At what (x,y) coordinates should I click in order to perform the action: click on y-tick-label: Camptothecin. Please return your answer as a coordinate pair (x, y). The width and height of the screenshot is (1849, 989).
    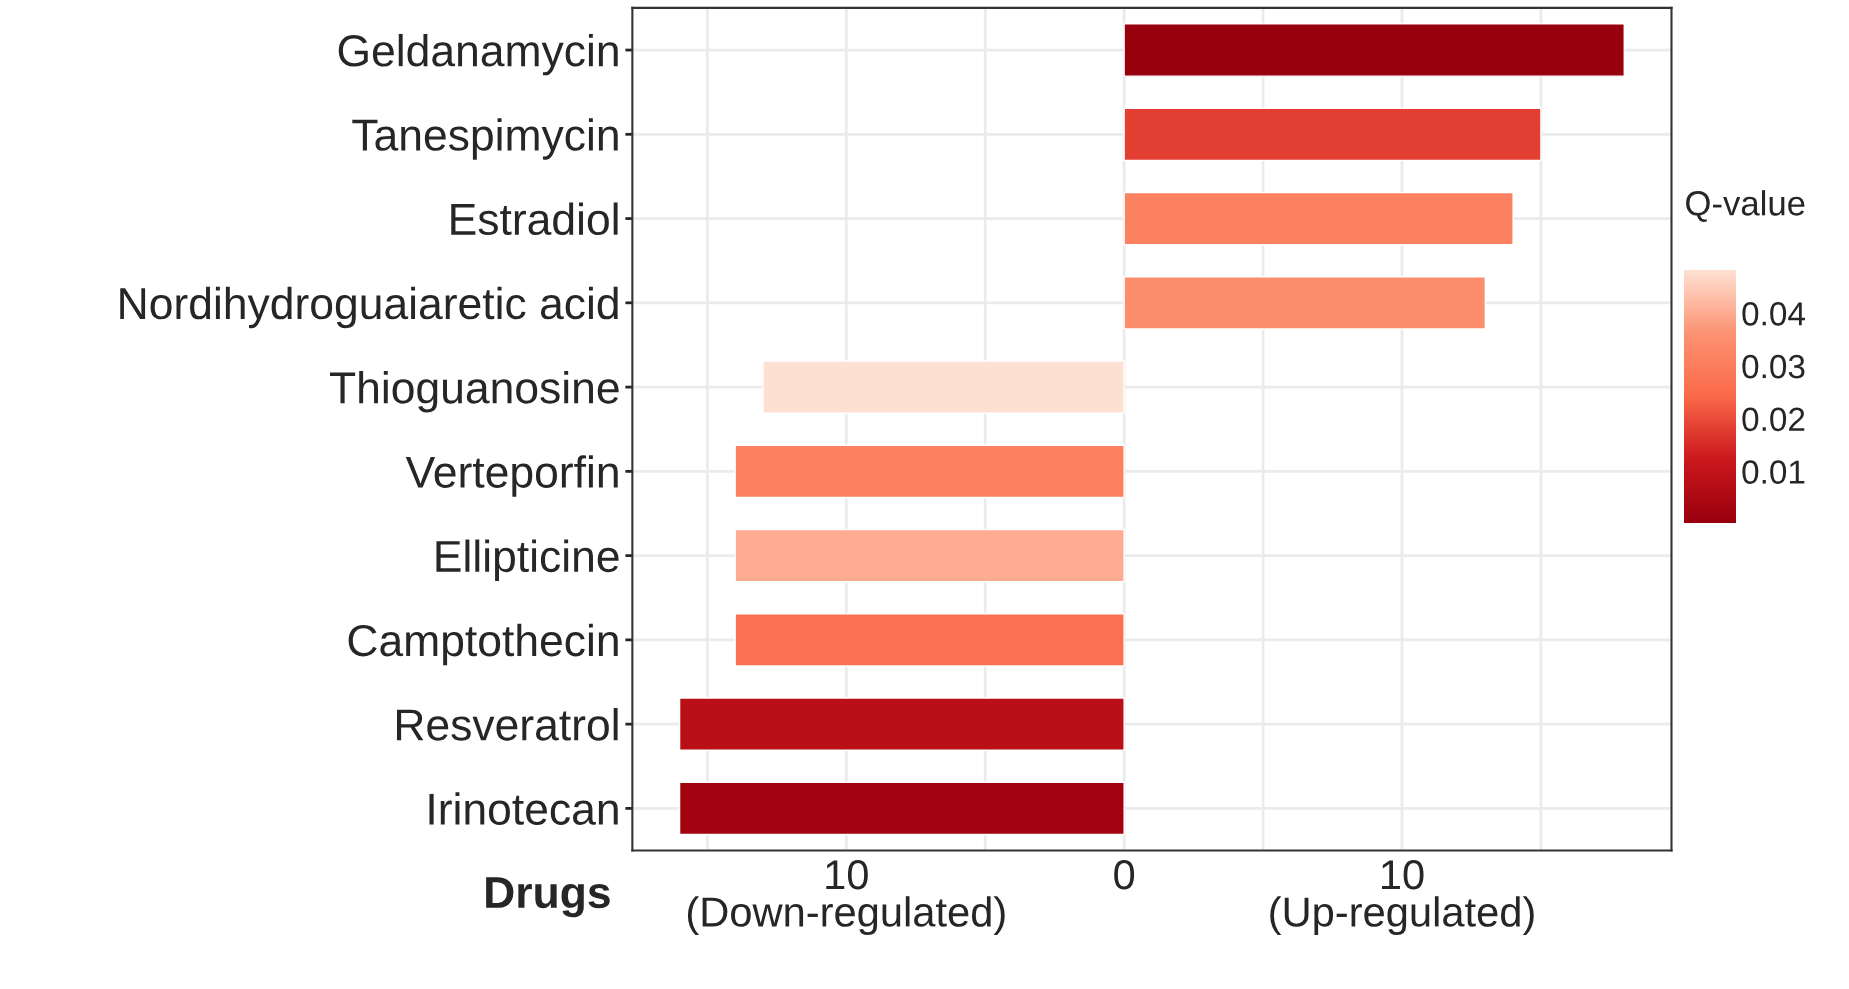
    Looking at the image, I should click on (483, 644).